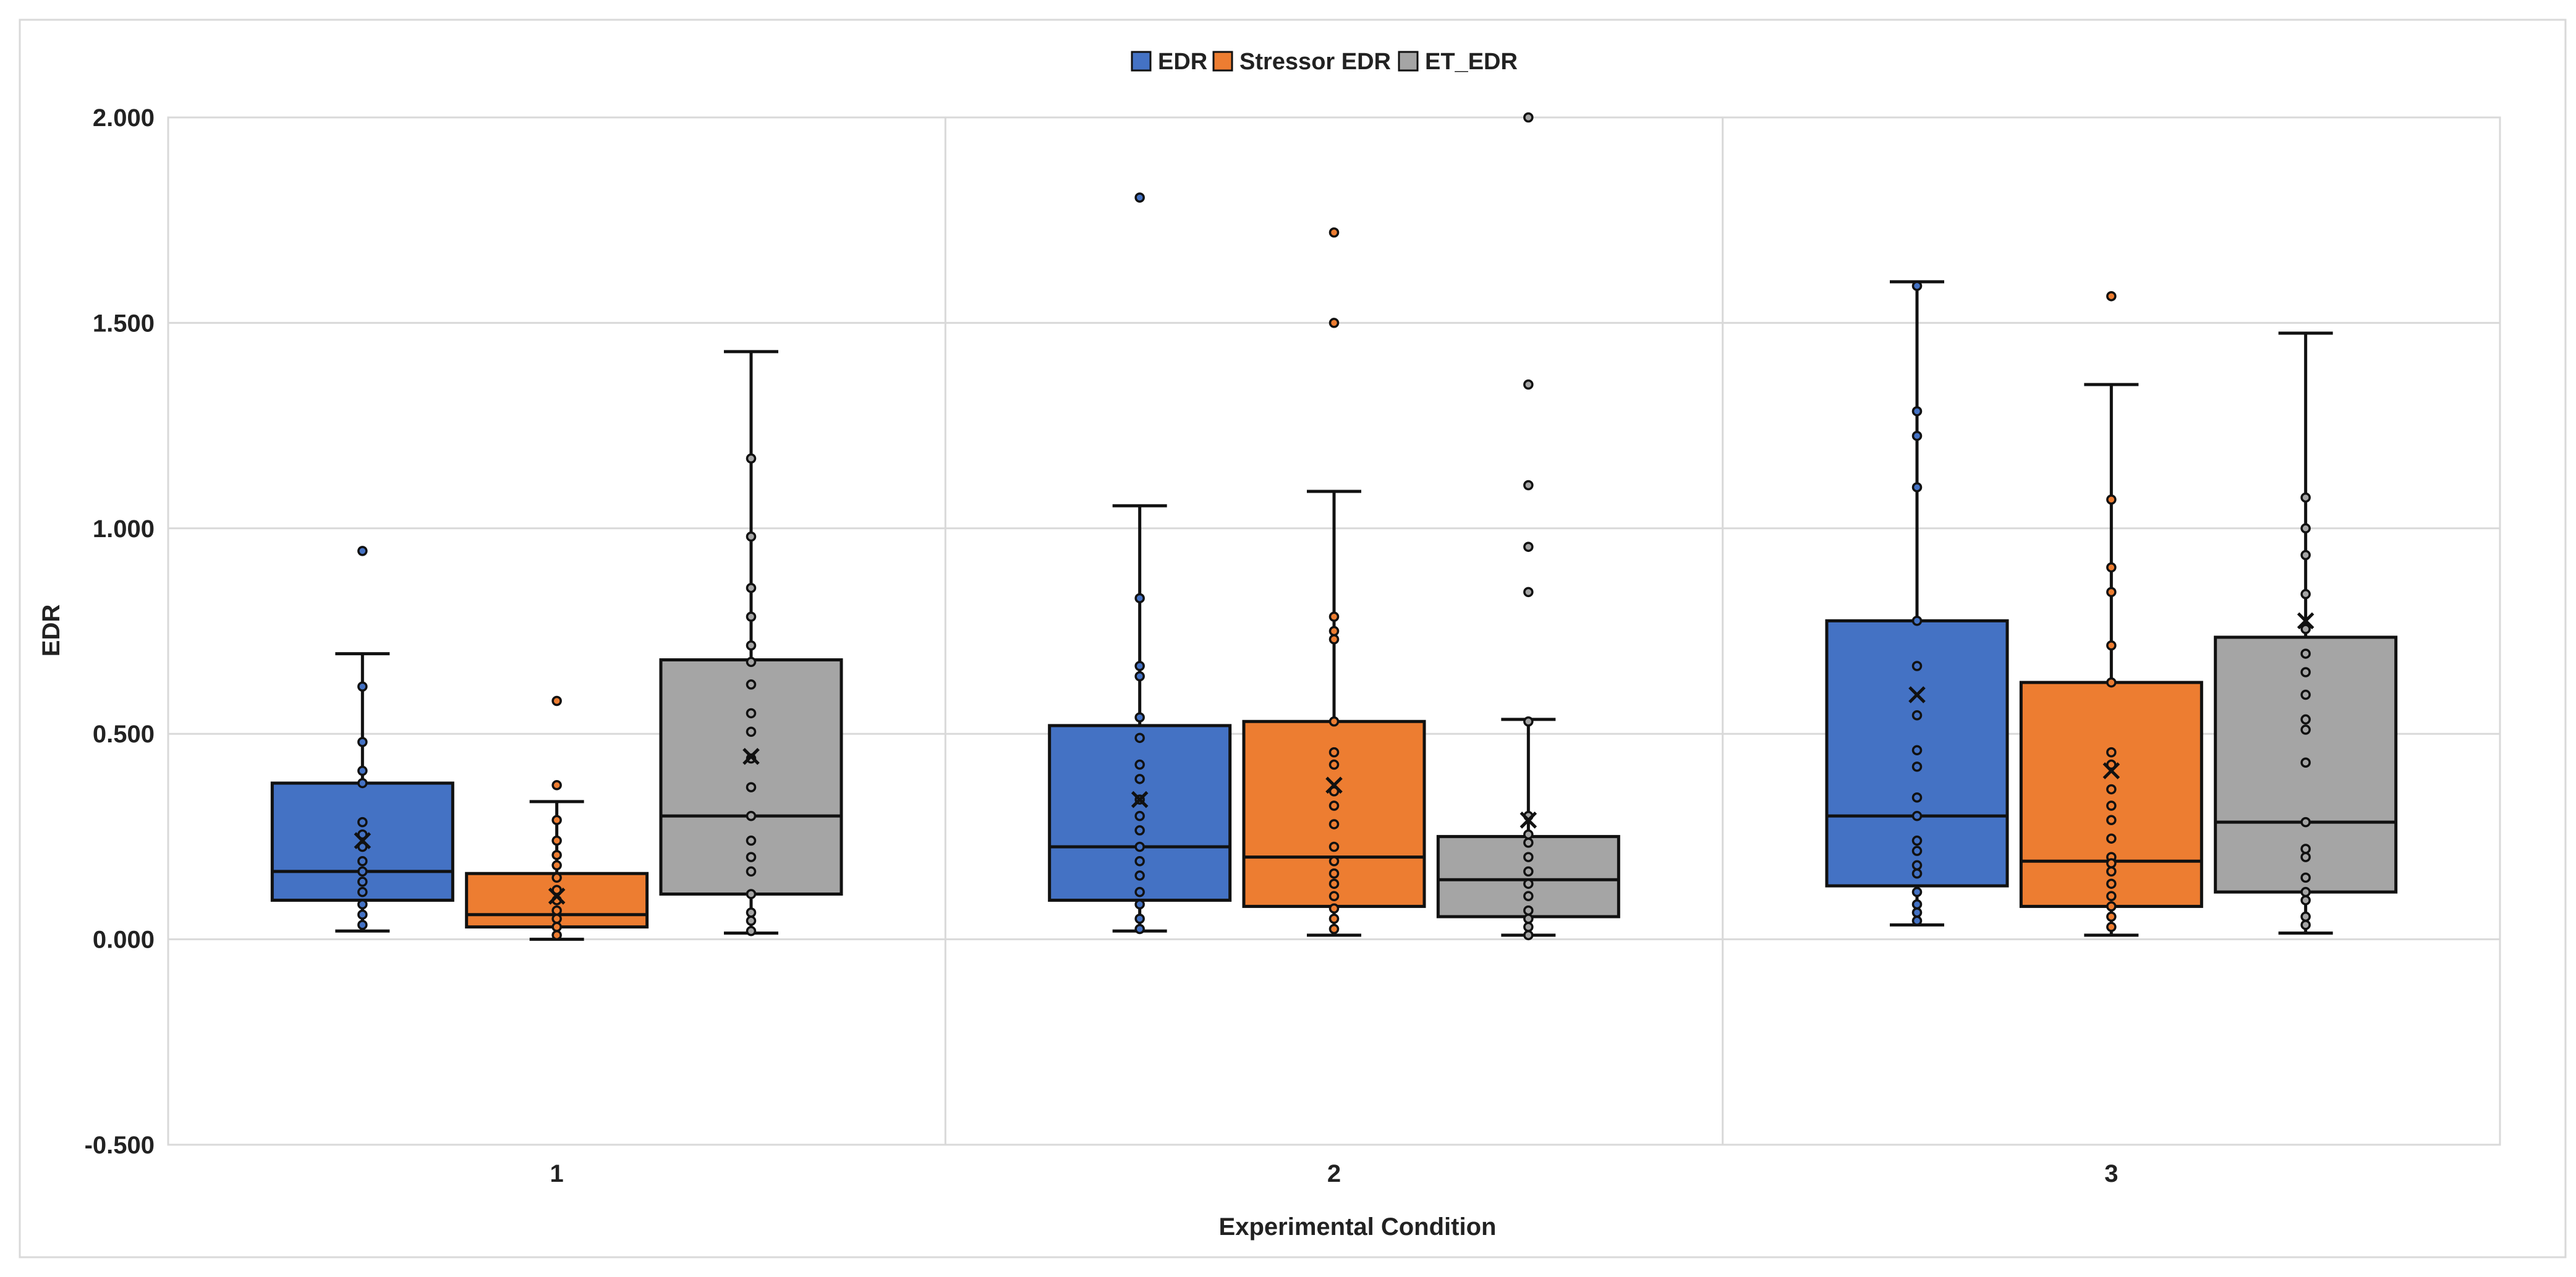  What do you see at coordinates (120, 1145) in the screenshot?
I see `y-tick-label: -0.500` at bounding box center [120, 1145].